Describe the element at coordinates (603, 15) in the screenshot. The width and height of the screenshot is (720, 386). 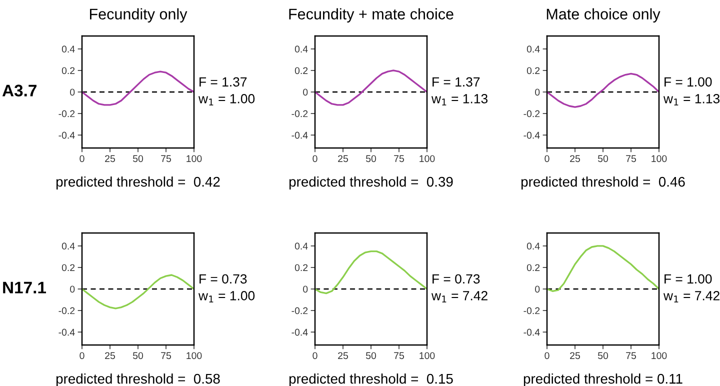
I see `chart-title: Mate choice only` at that location.